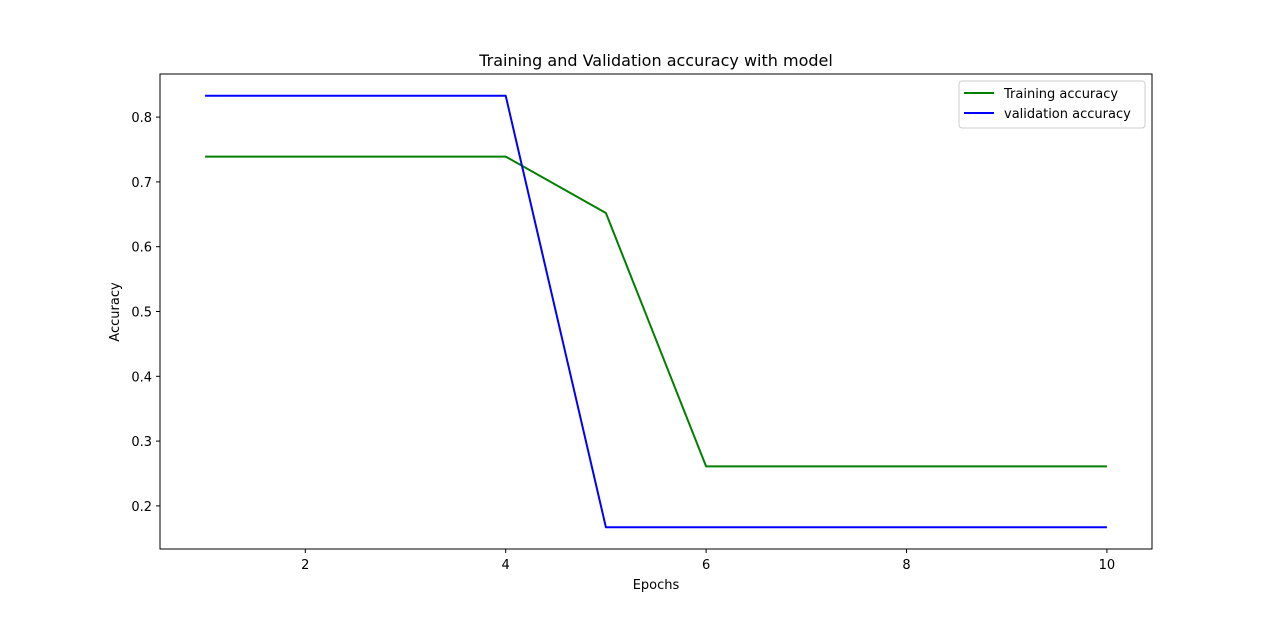 The image size is (1280, 617). I want to click on x-tick-label: 6, so click(706, 565).